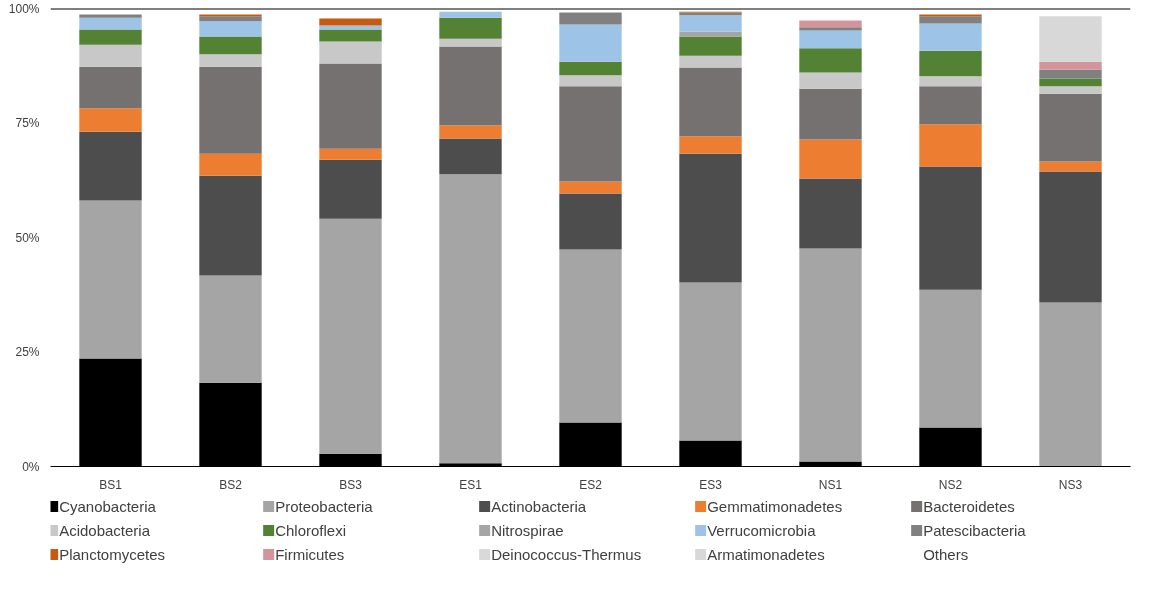  What do you see at coordinates (231, 484) in the screenshot?
I see `x-tick-label: BS2` at bounding box center [231, 484].